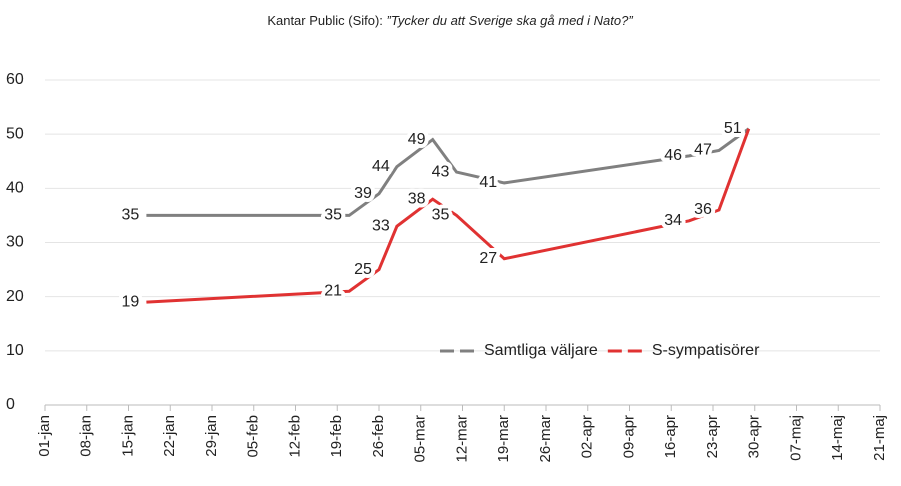 The image size is (901, 486). What do you see at coordinates (15, 296) in the screenshot?
I see `y-tick-label: 20` at bounding box center [15, 296].